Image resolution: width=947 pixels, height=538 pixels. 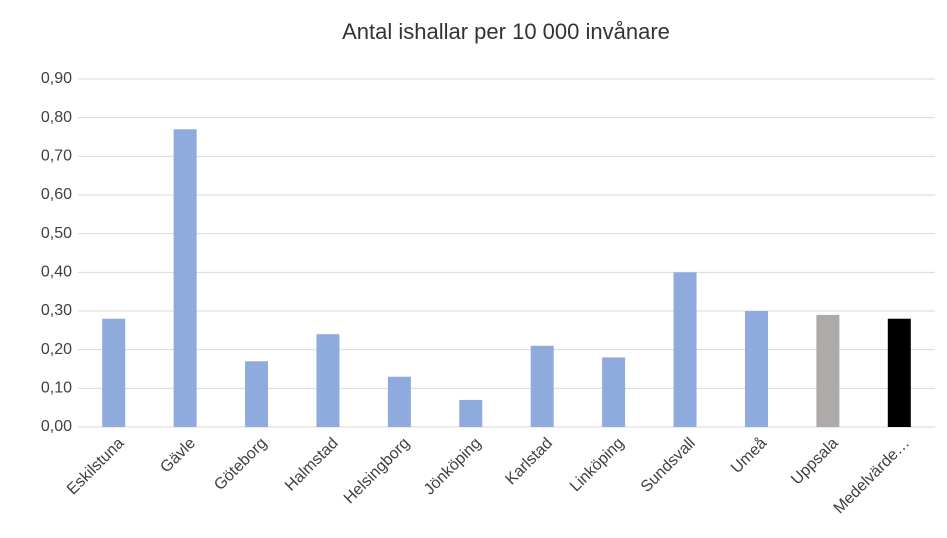 I want to click on x-tick-label: Jönköping, so click(x=453, y=467).